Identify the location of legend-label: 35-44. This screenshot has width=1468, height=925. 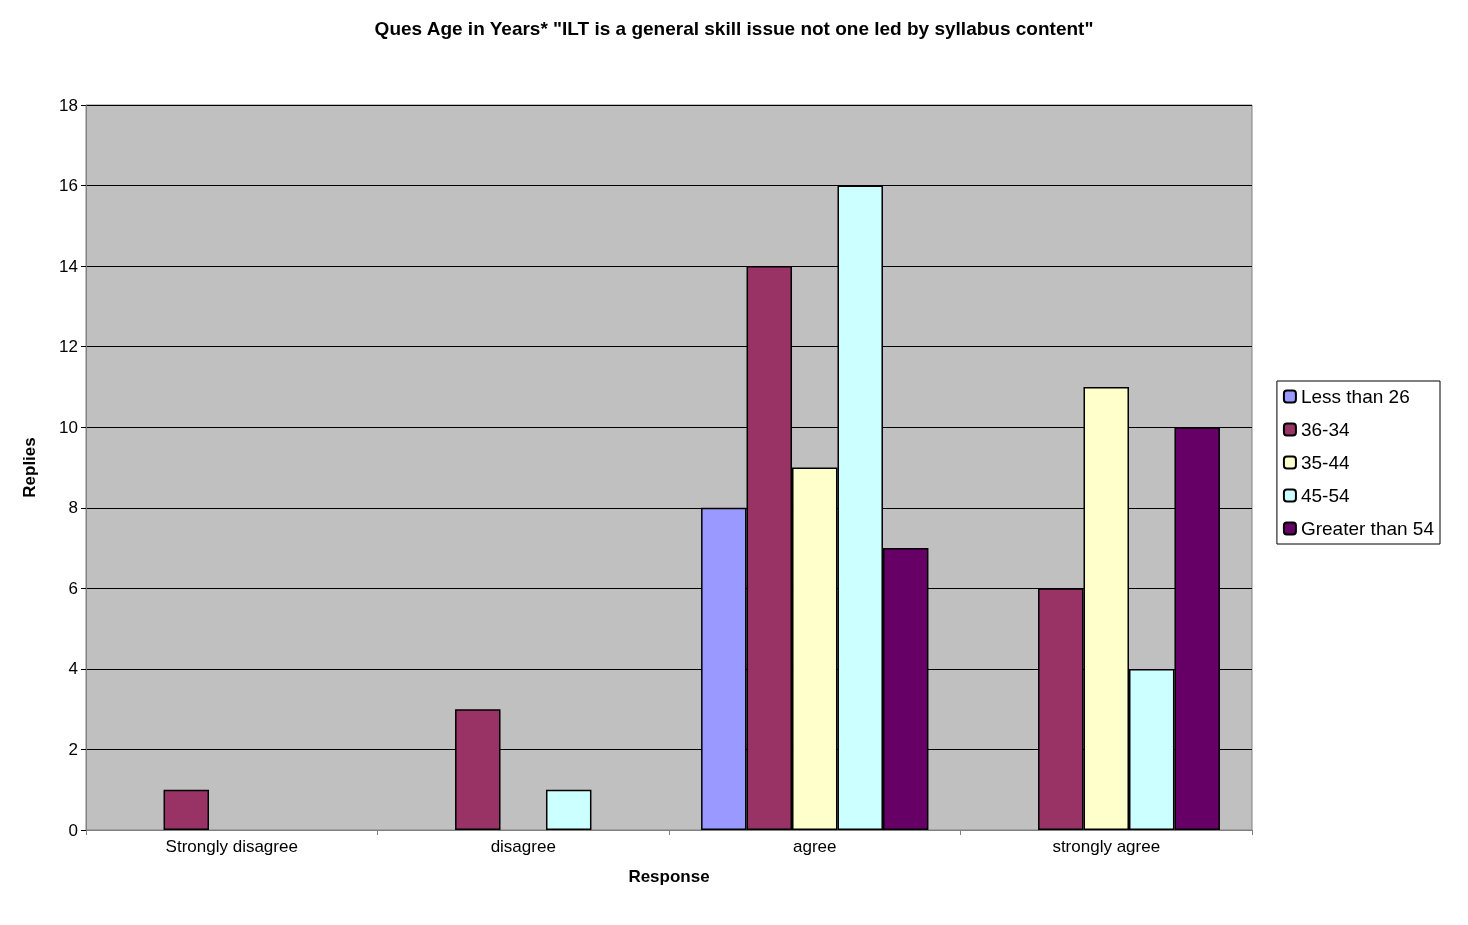
(1325, 462).